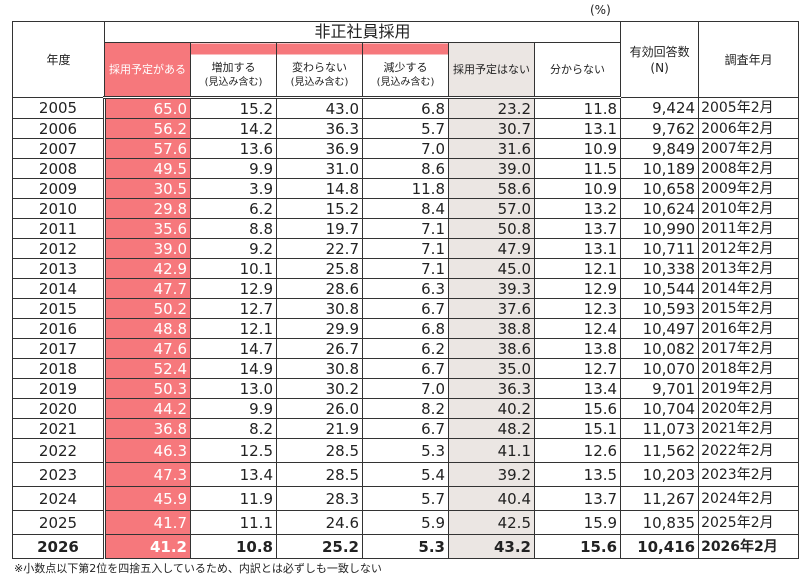 The image size is (800, 576). What do you see at coordinates (319, 474) in the screenshot?
I see `cell-same: 28.5` at bounding box center [319, 474].